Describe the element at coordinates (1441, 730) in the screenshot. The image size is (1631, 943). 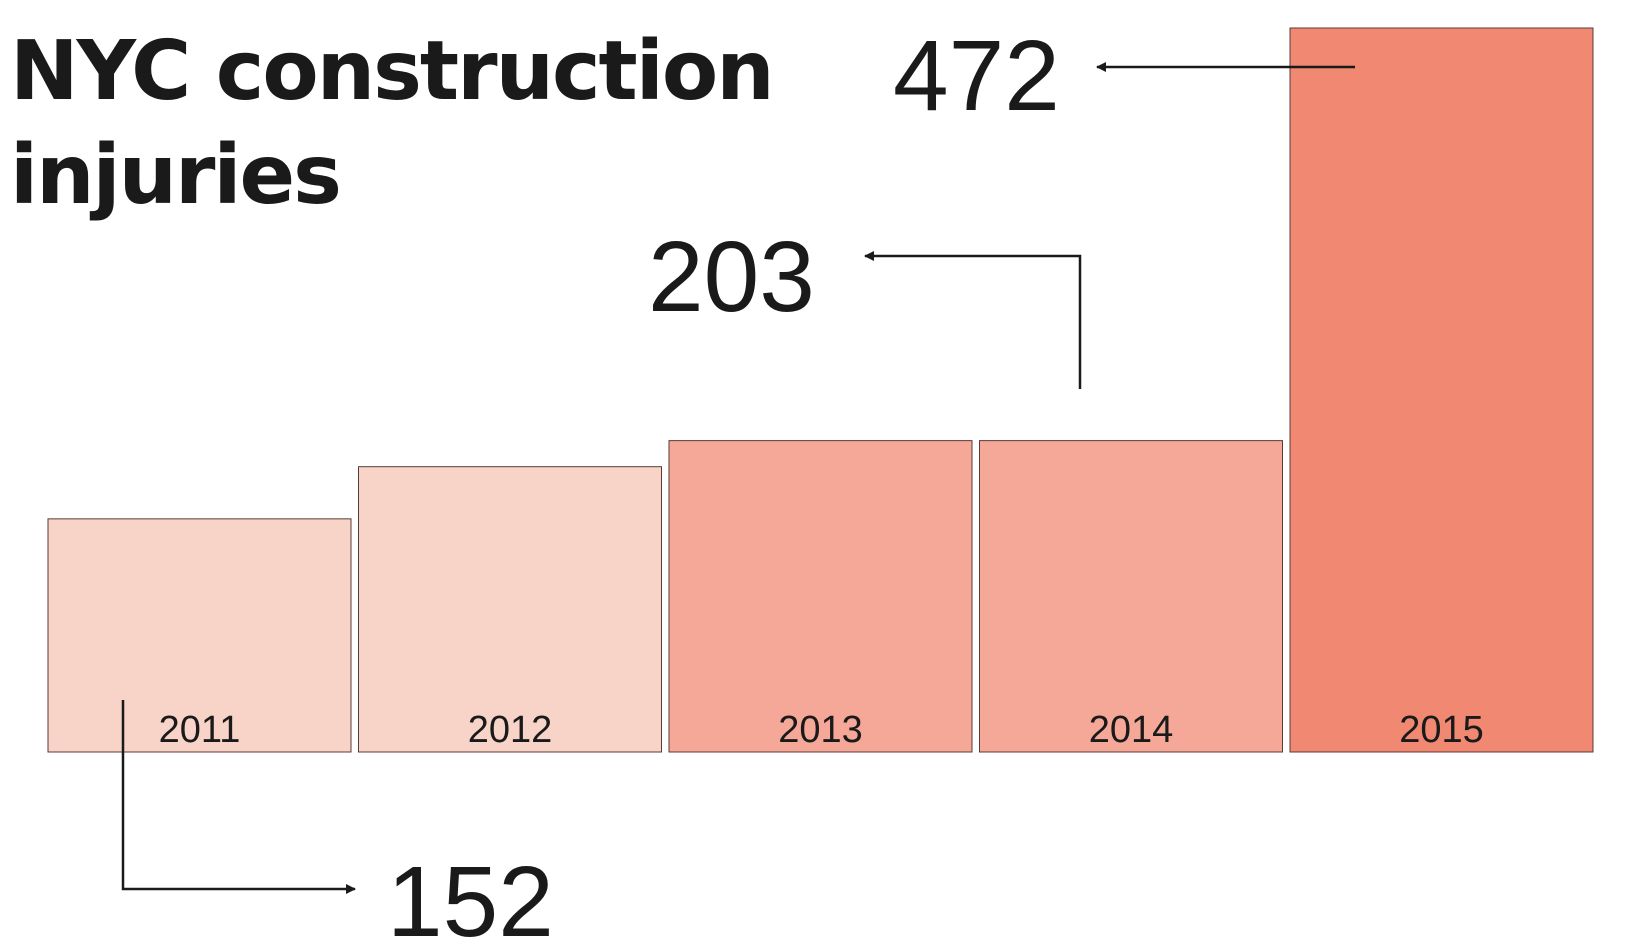
I see `x-tick-label: 2015` at that location.